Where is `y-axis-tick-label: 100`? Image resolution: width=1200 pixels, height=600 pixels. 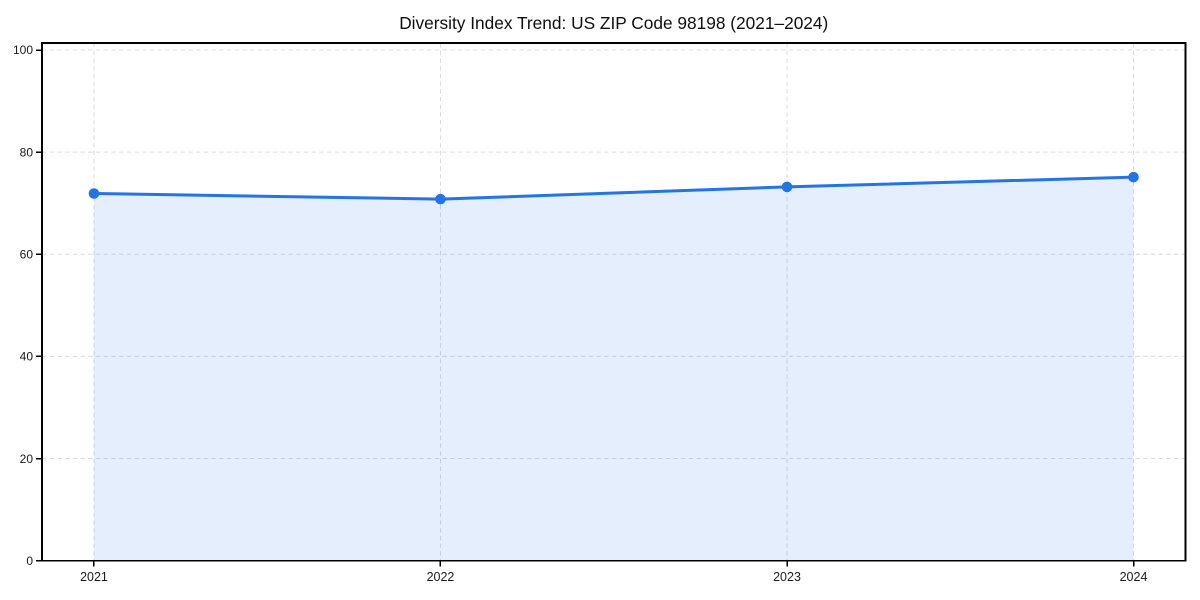 y-axis-tick-label: 100 is located at coordinates (23, 50).